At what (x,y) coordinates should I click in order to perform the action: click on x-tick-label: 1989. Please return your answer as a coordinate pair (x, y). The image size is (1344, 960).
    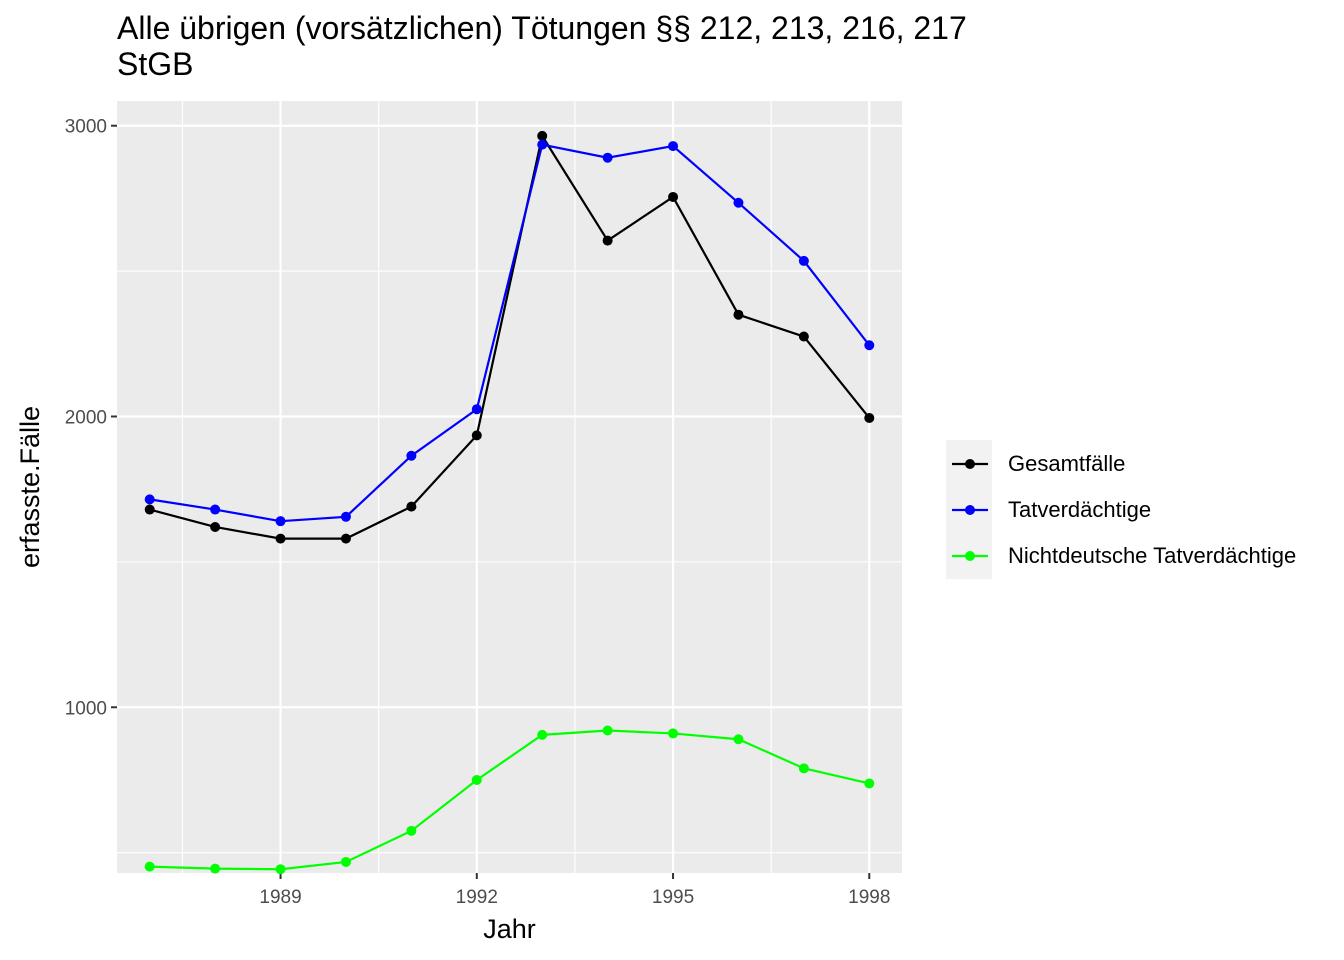
    Looking at the image, I should click on (280, 897).